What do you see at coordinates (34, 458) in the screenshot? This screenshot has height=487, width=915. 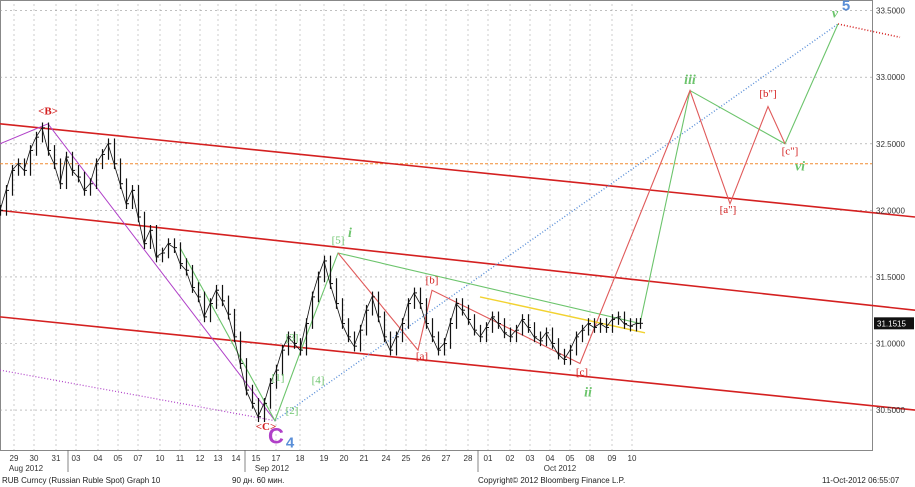 I see `x-tick-label: 30` at bounding box center [34, 458].